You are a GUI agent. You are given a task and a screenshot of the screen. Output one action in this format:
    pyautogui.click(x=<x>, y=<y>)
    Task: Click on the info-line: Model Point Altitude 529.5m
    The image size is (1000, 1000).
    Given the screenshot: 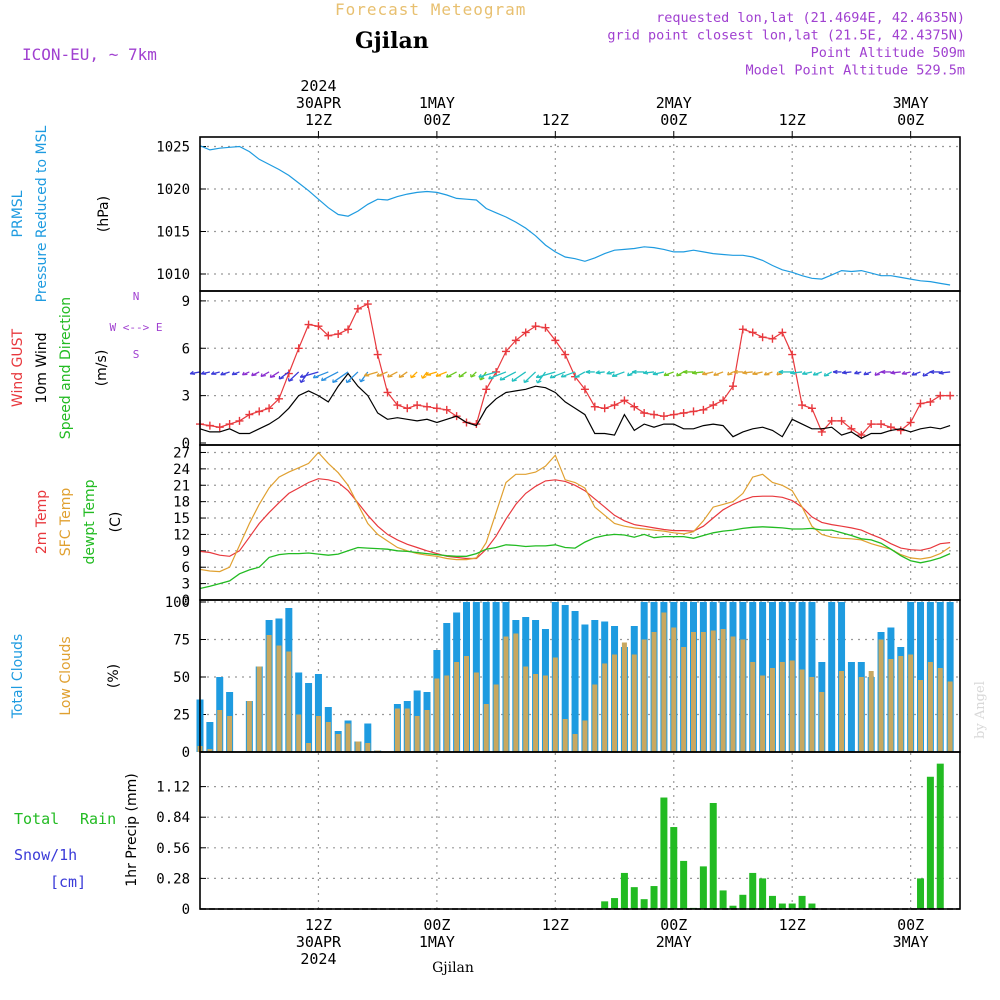 What is the action you would take?
    pyautogui.click(x=855, y=71)
    